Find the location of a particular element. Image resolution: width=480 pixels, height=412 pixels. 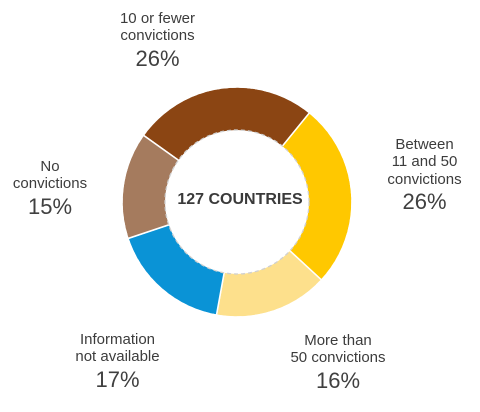

slice-label-10-or-fewer: 10 or fewer convictions 26% is located at coordinates (157, 40).